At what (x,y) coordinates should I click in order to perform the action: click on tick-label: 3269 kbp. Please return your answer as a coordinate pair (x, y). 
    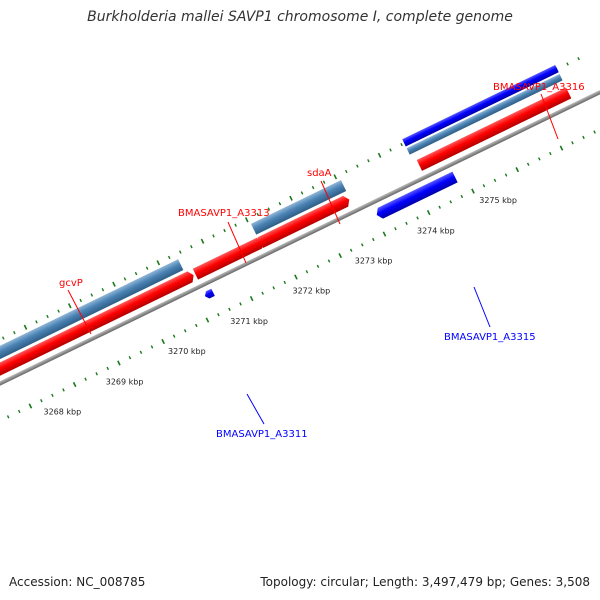
    Looking at the image, I should click on (125, 381).